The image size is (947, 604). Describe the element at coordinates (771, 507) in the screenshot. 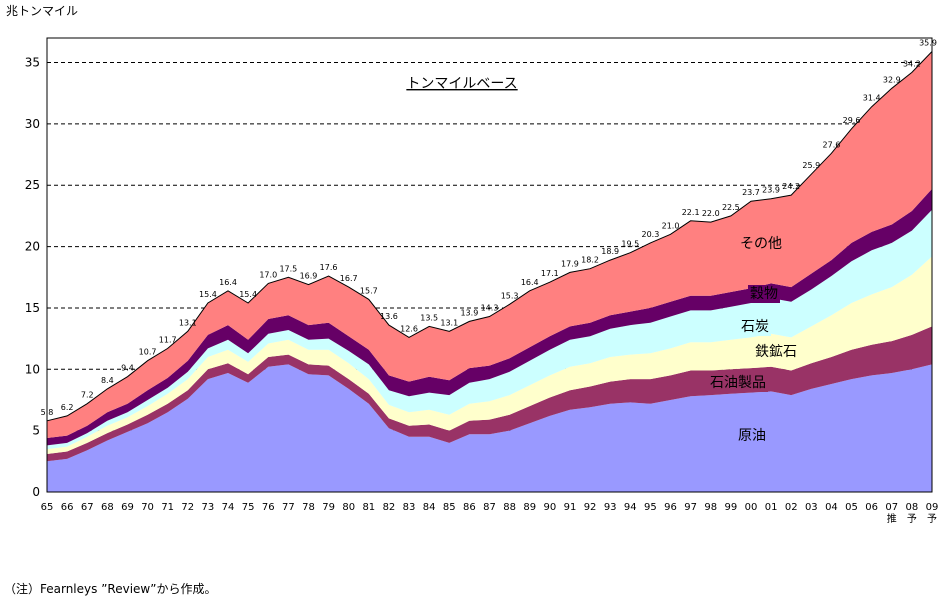

I see `x-tick-label: 01` at that location.